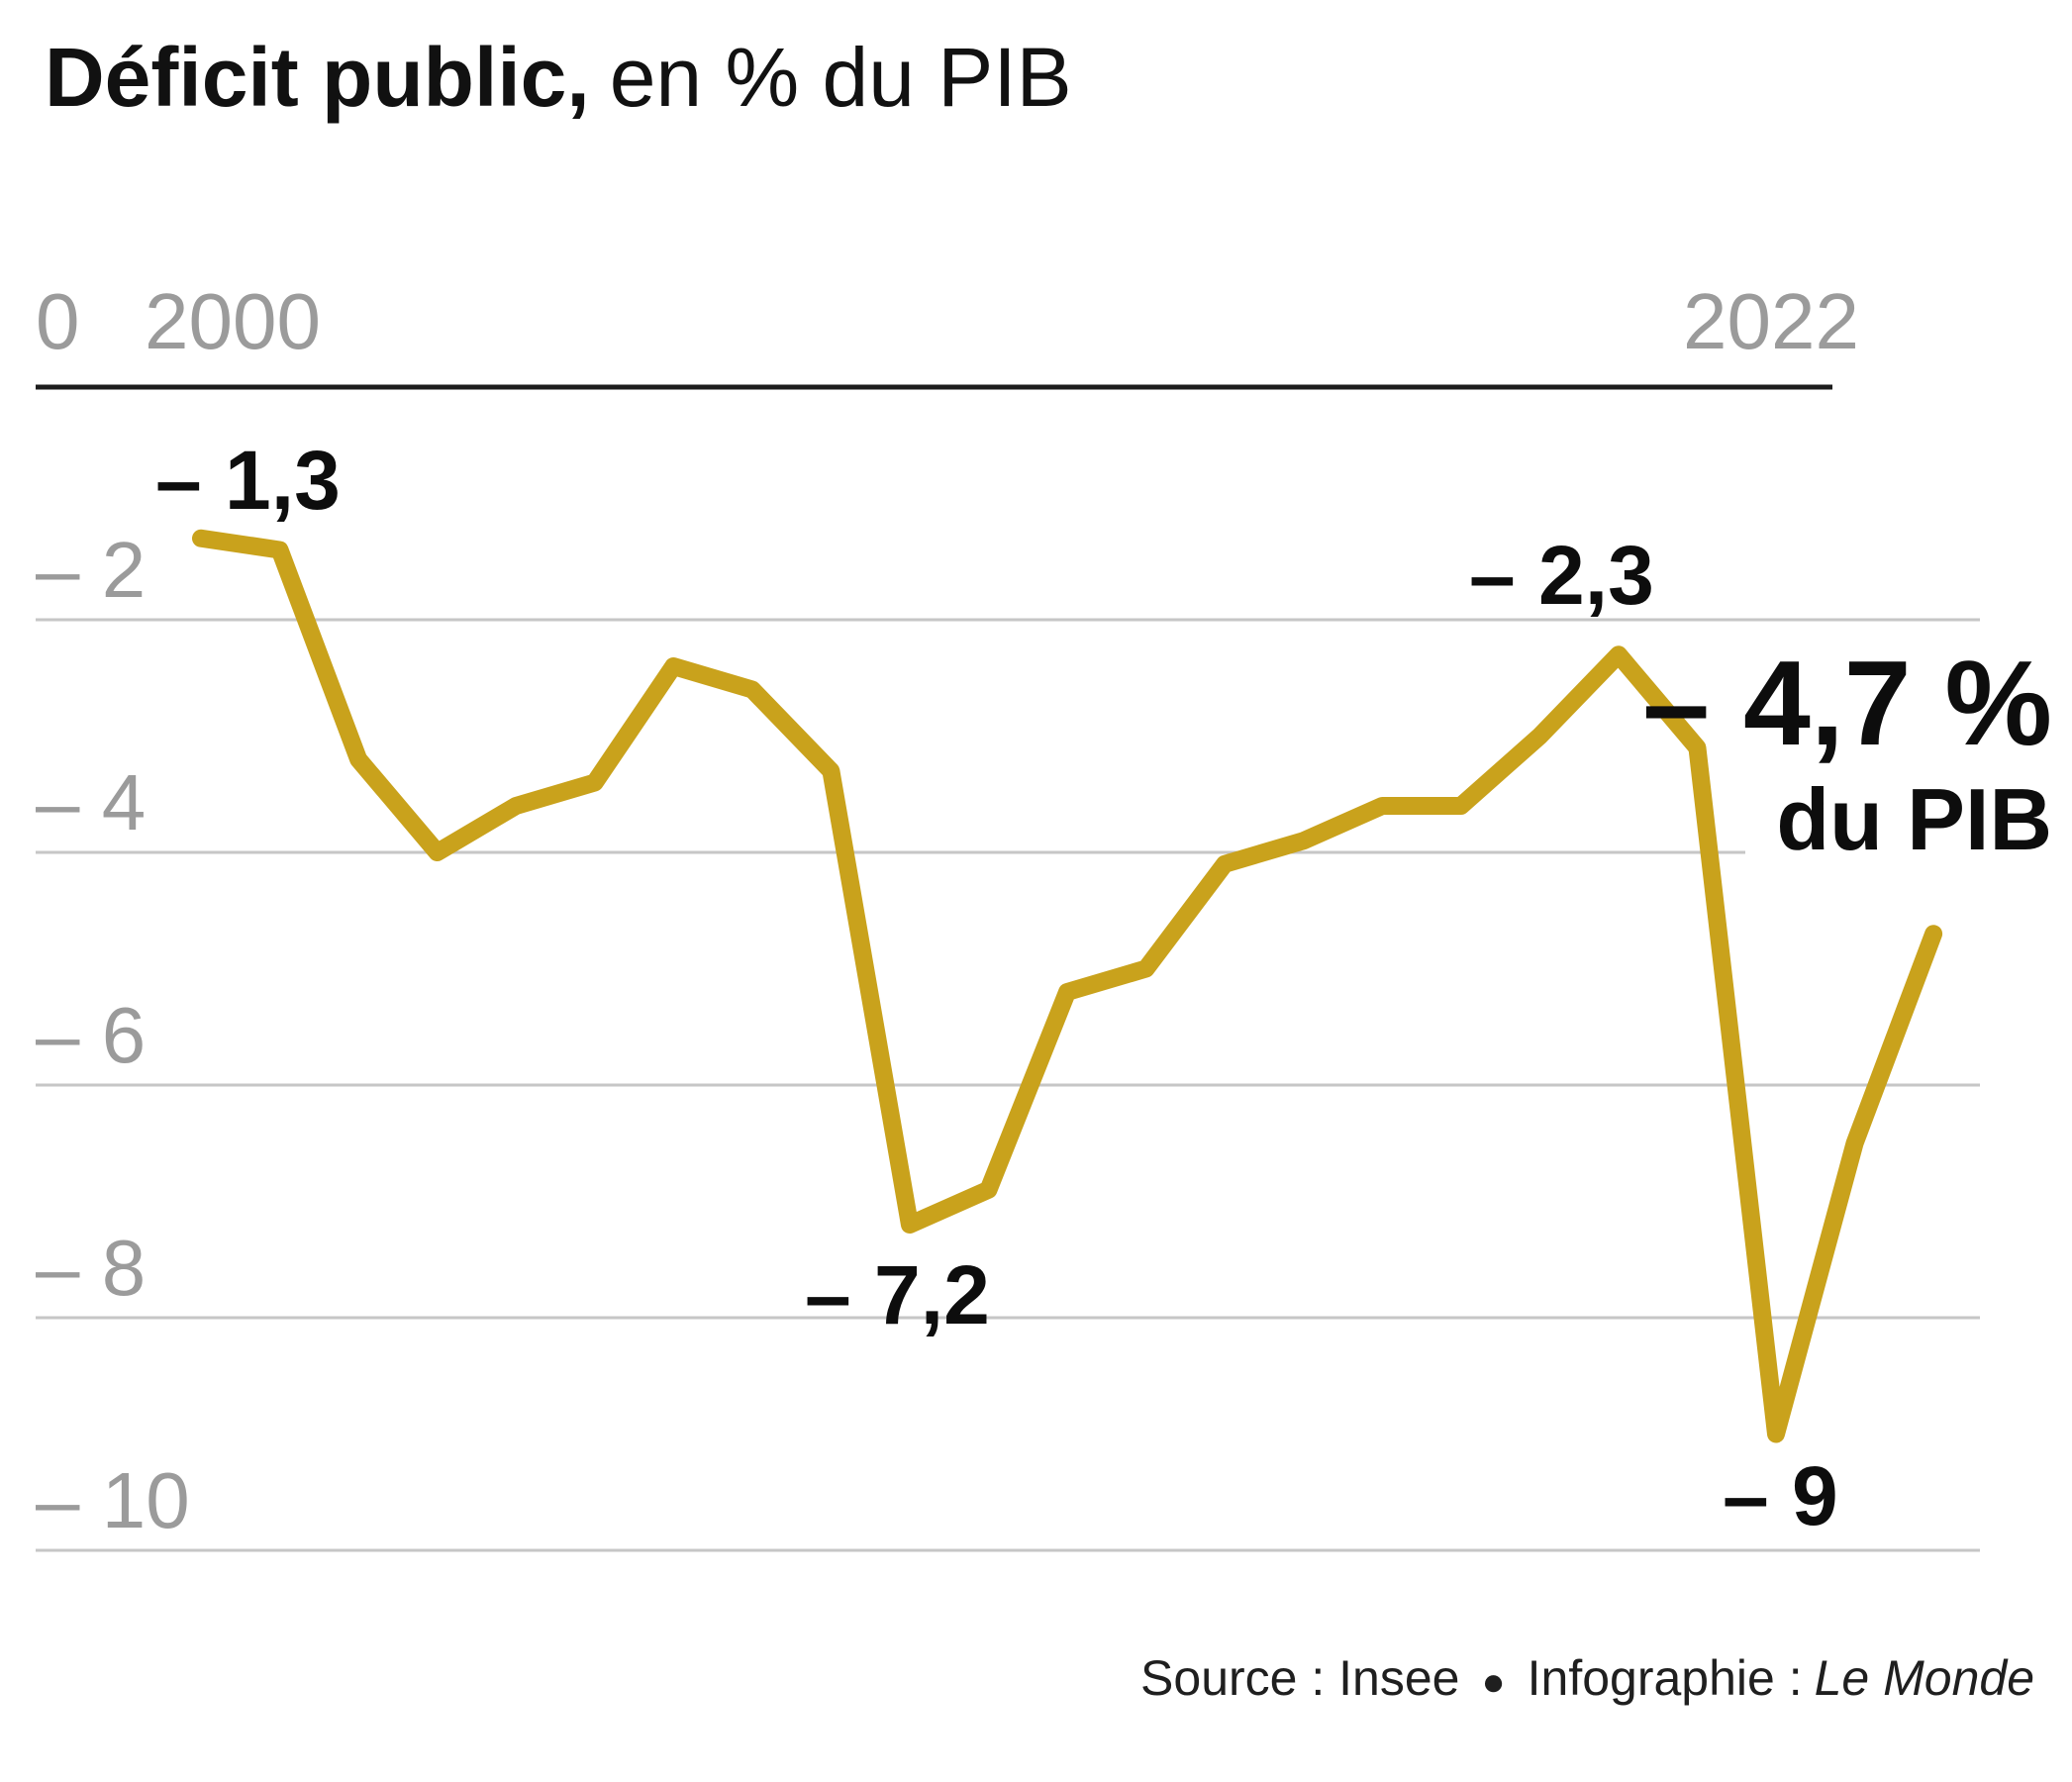  Describe the element at coordinates (91, 1035) in the screenshot. I see `y-tick-label--6: – 6` at that location.